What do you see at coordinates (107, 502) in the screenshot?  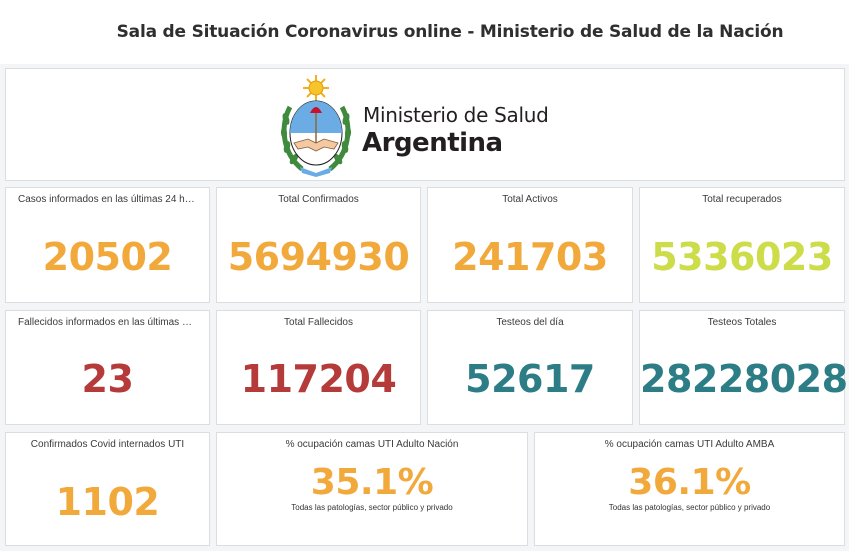 I see `stat-value: 1102` at bounding box center [107, 502].